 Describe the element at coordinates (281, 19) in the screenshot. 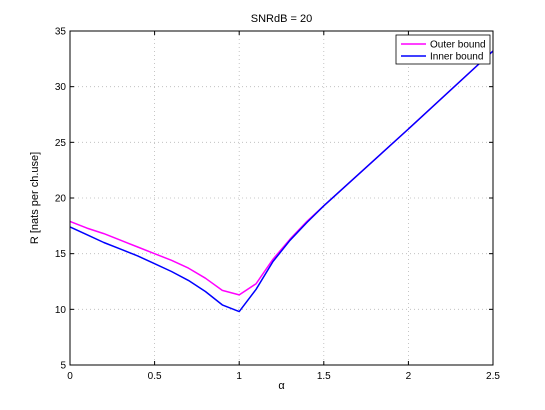

I see `chart-title: SNRdB = 20` at that location.